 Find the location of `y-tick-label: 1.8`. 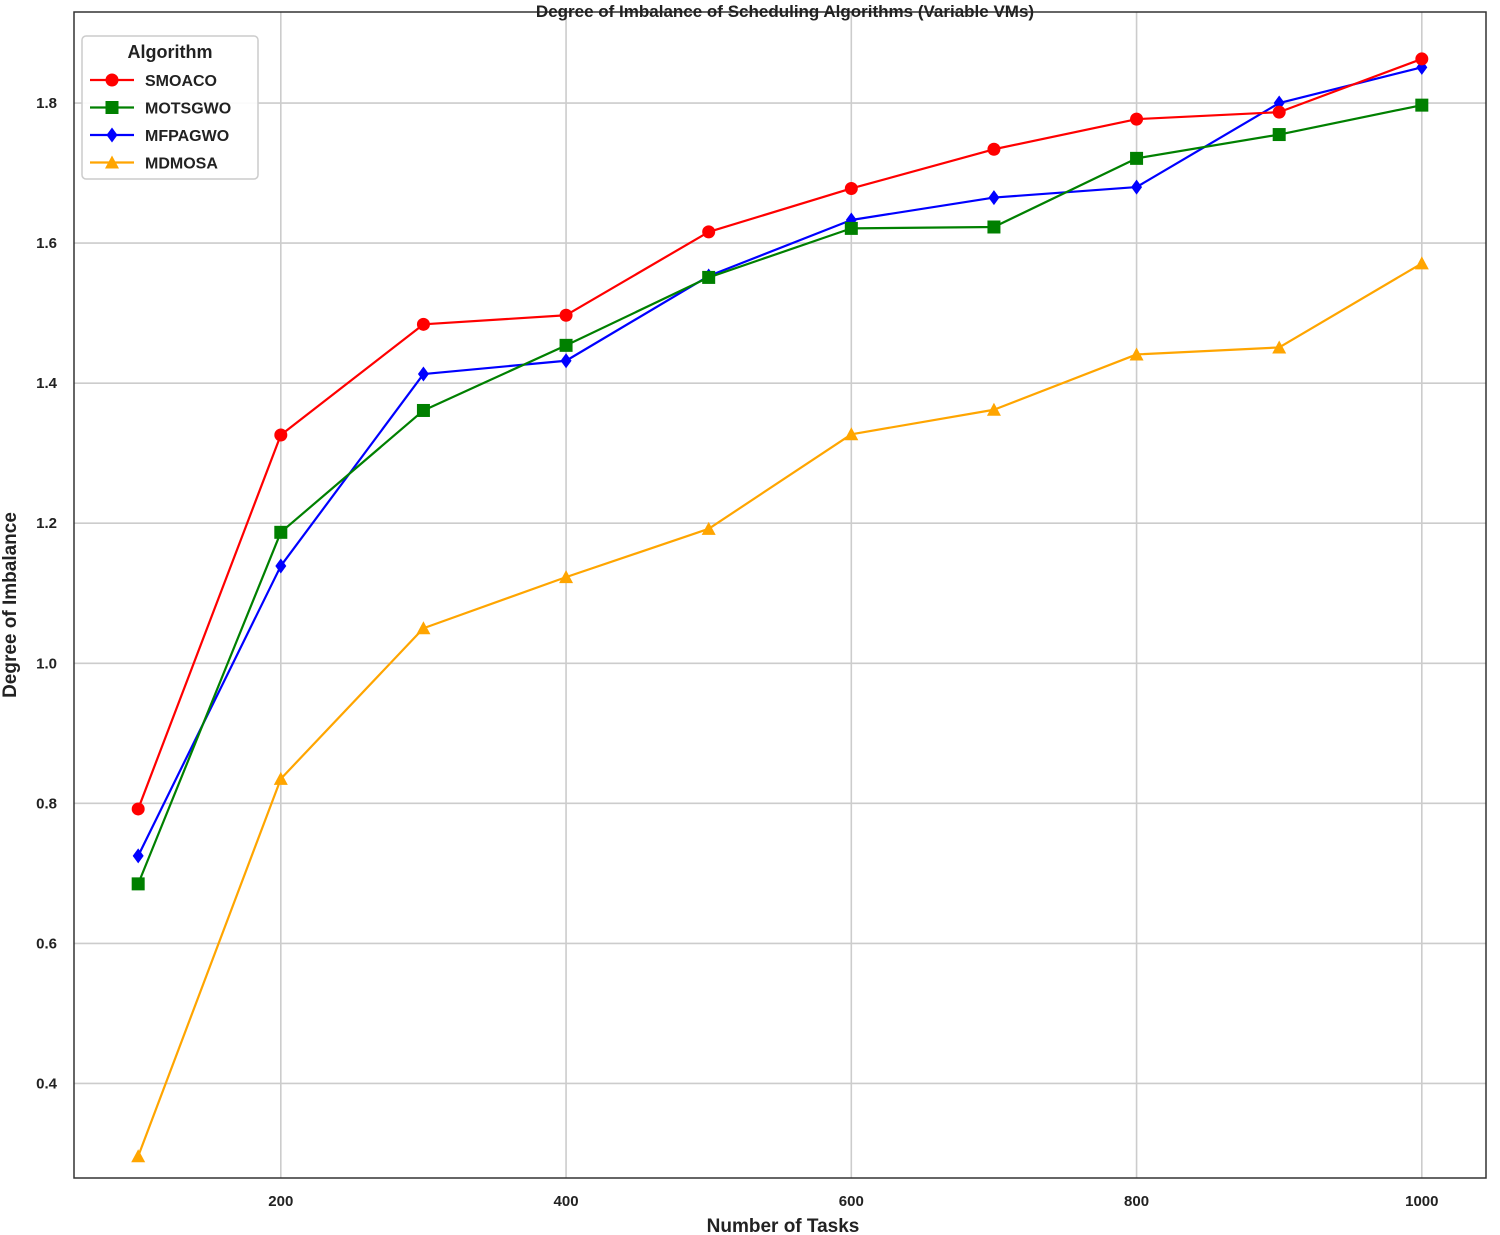

y-tick-label: 1.8 is located at coordinates (46, 103).